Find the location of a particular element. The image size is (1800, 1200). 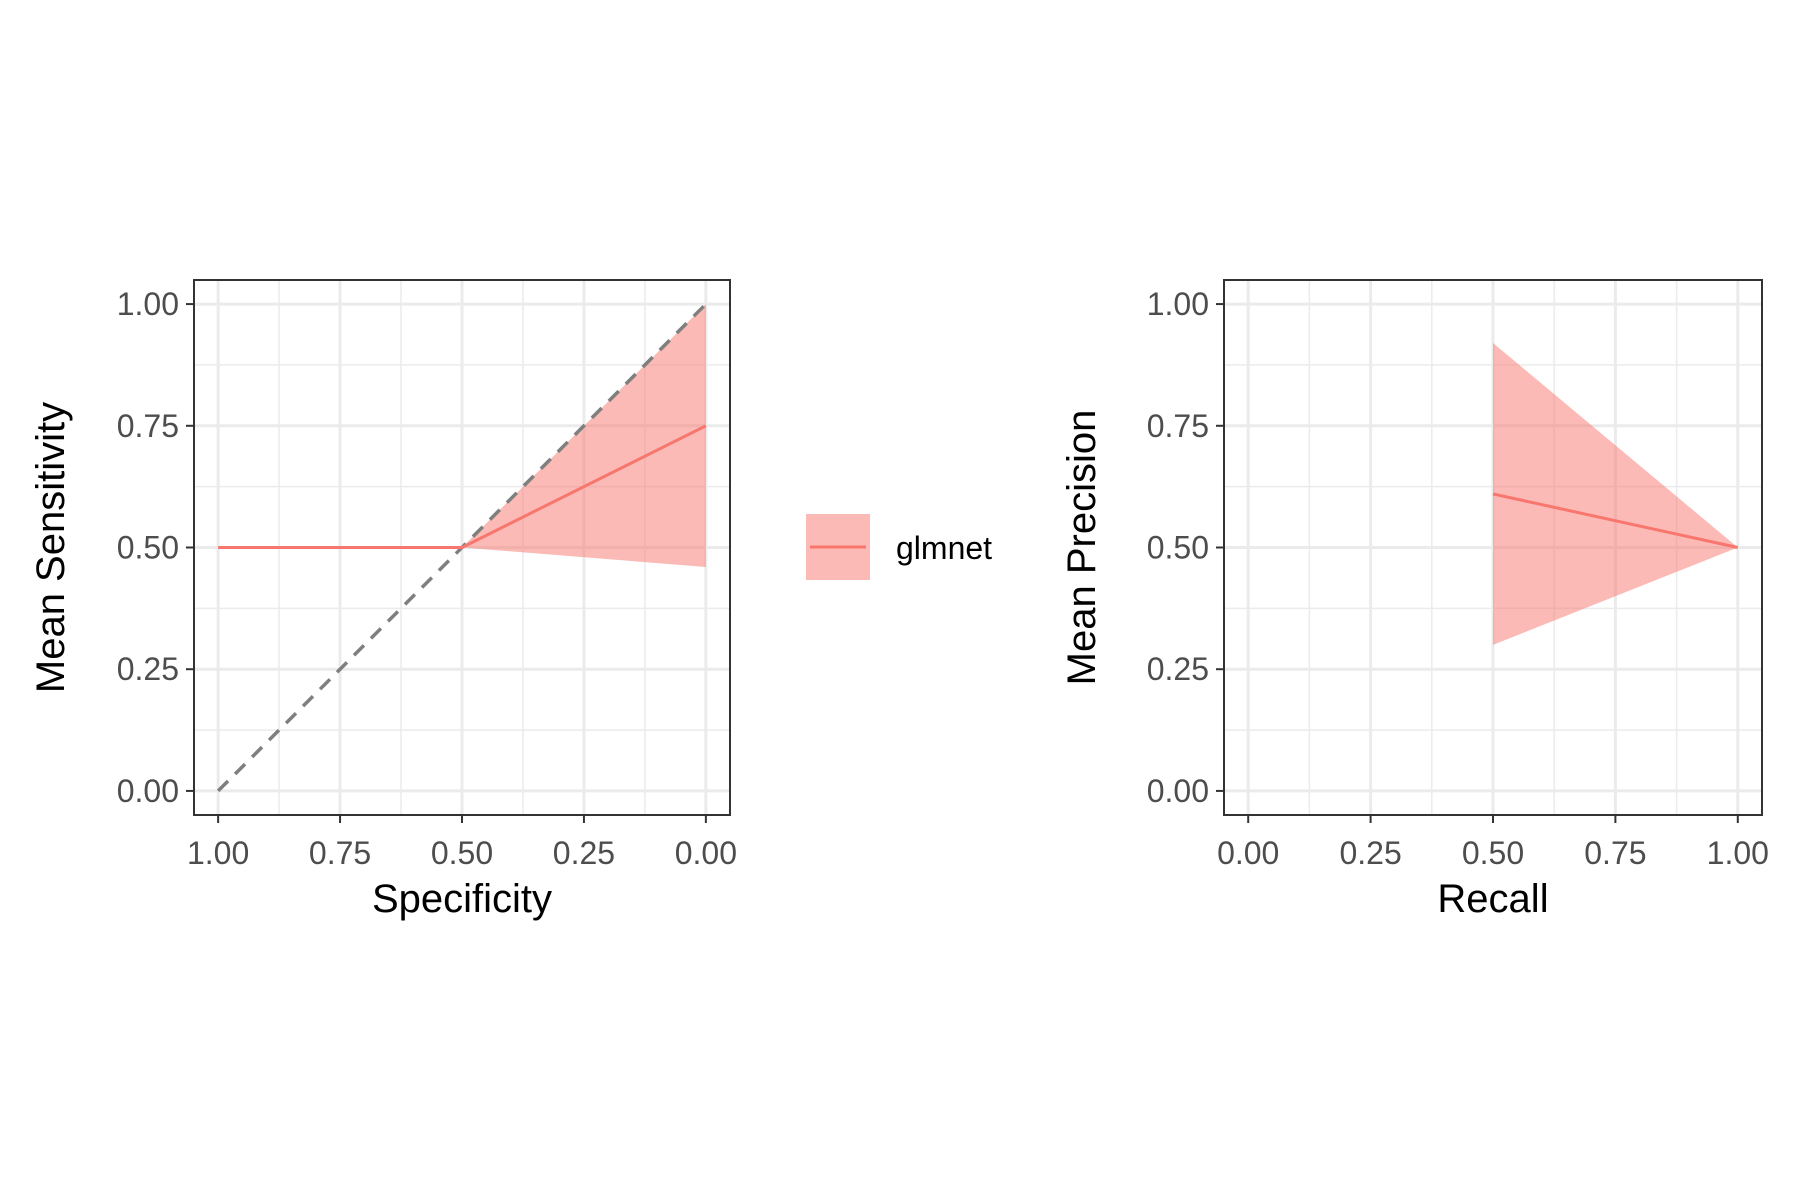

pr-ribbon-glmnet is located at coordinates (1615, 494).